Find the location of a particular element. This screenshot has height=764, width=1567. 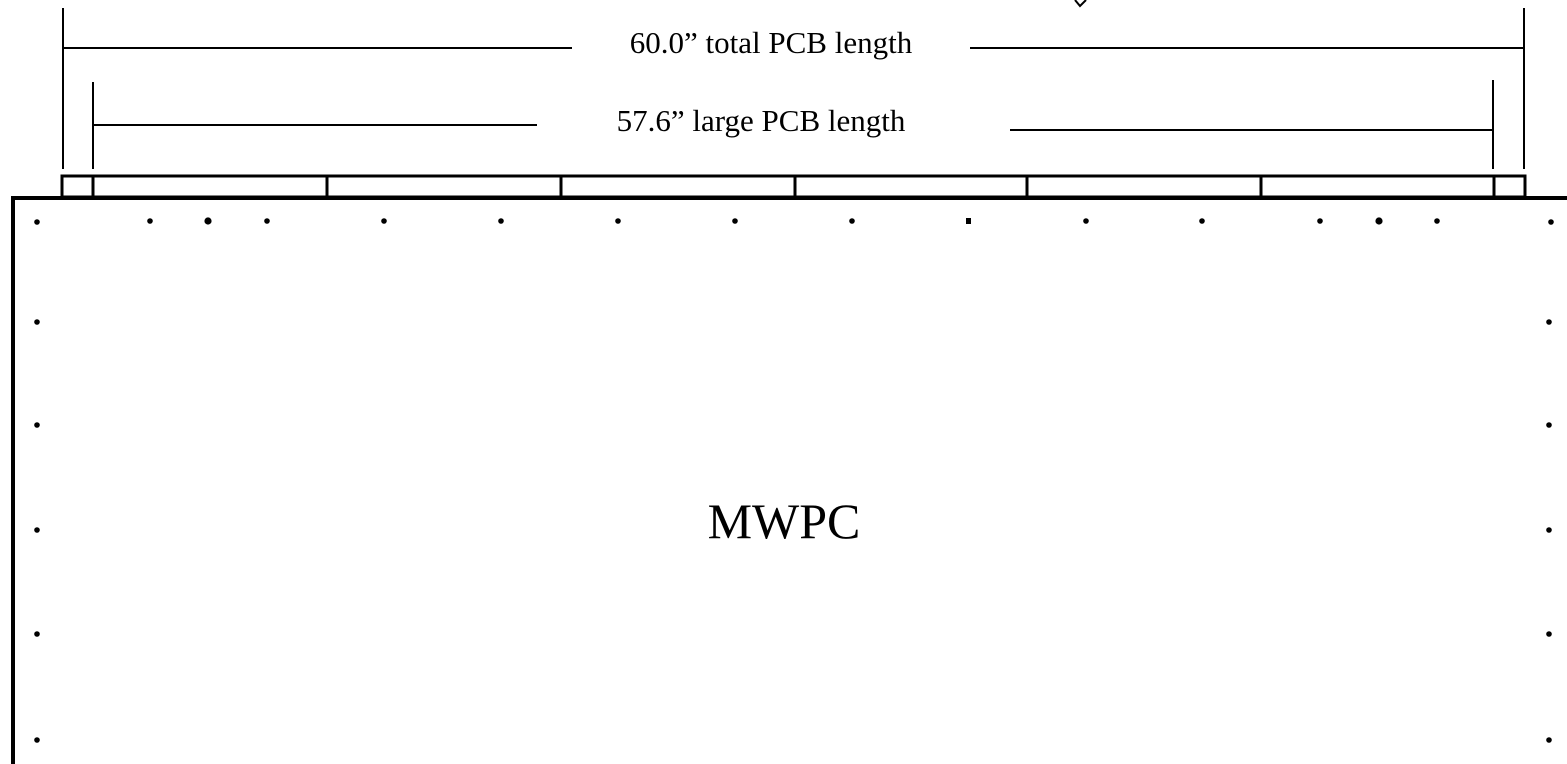

pcb-strip is located at coordinates (793, 186).